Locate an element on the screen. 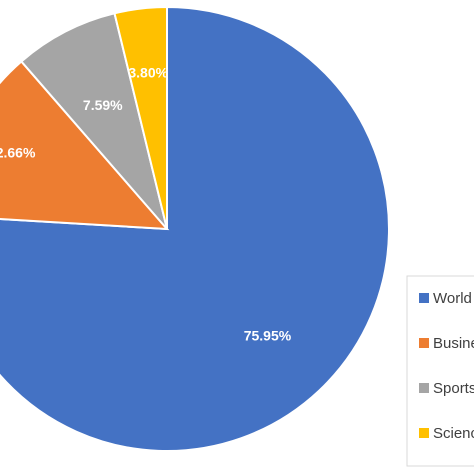 Image resolution: width=474 pixels, height=474 pixels. legend-label-sports: Sports is located at coordinates (453, 388).